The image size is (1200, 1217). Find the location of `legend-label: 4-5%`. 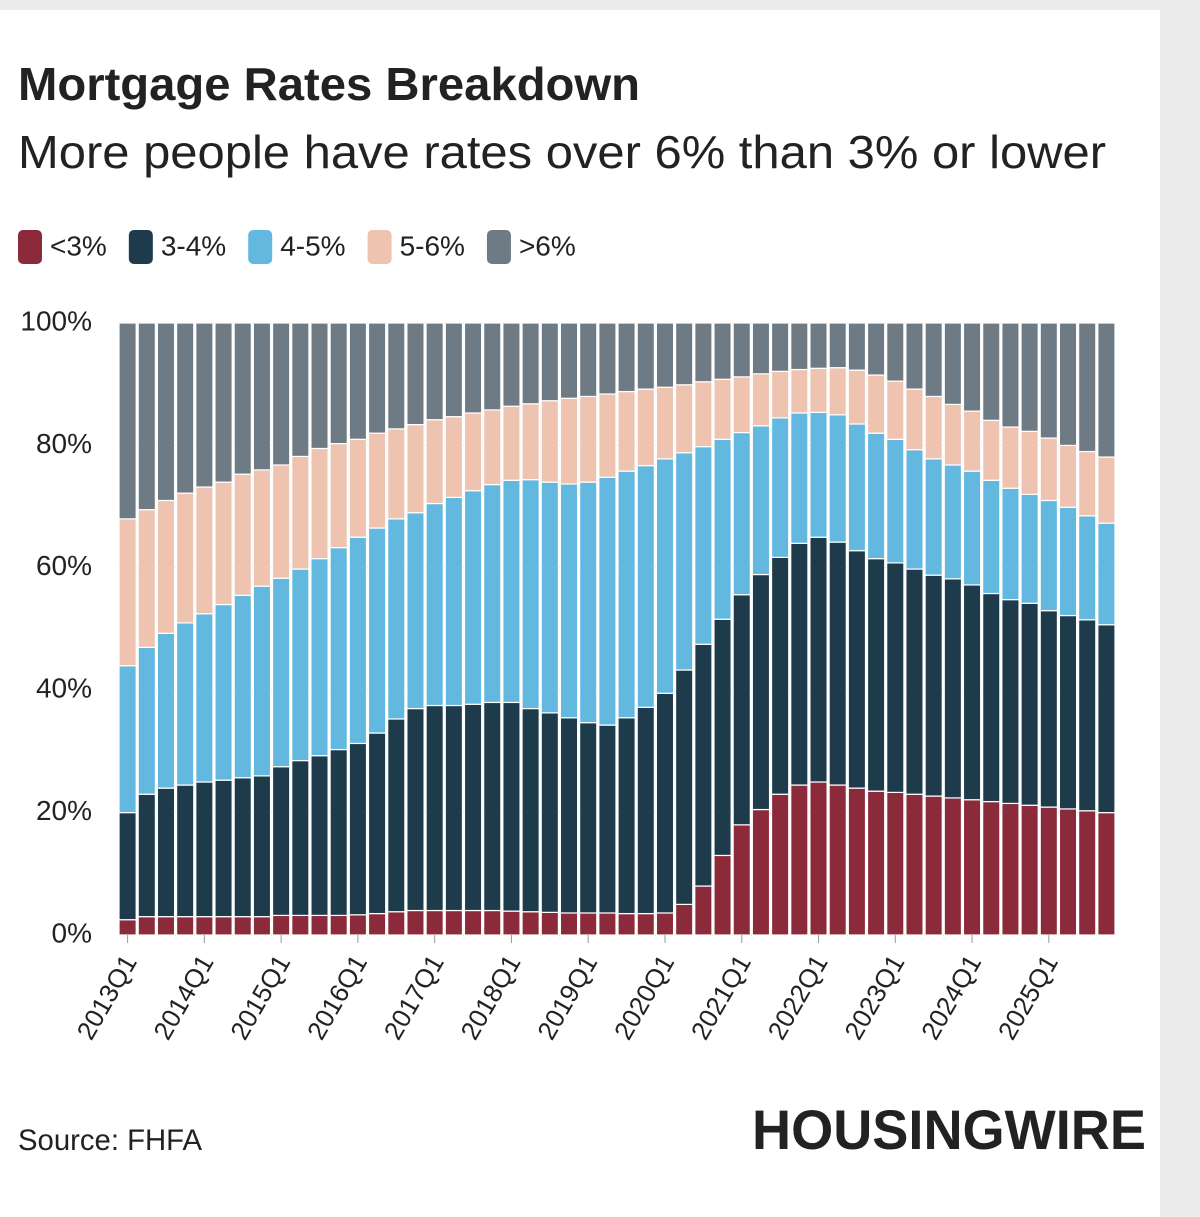

legend-label: 4-5% is located at coordinates (312, 245).